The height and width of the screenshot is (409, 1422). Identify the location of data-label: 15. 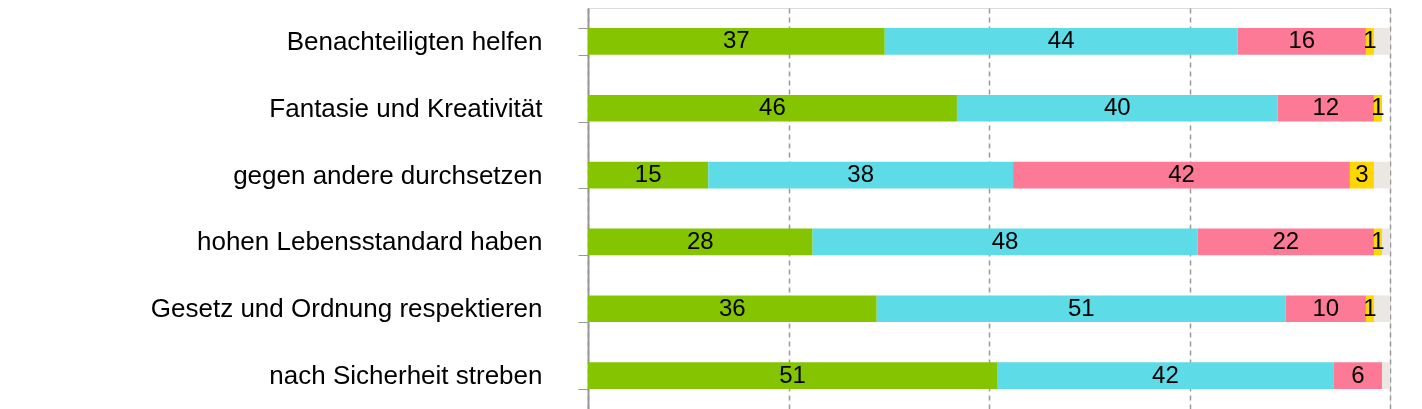
(648, 174).